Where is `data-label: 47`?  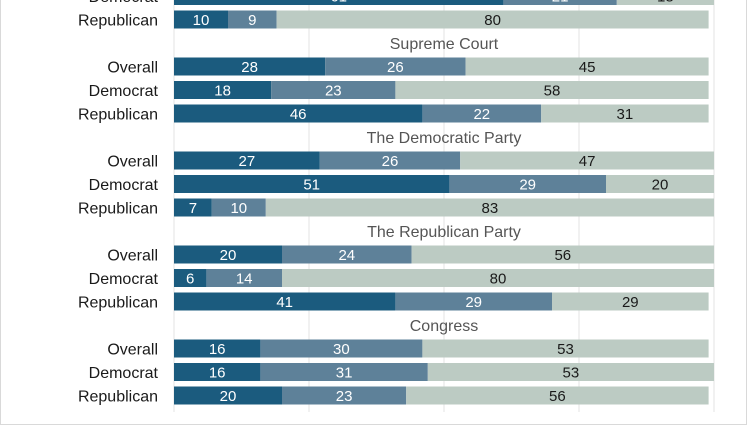
data-label: 47 is located at coordinates (587, 161).